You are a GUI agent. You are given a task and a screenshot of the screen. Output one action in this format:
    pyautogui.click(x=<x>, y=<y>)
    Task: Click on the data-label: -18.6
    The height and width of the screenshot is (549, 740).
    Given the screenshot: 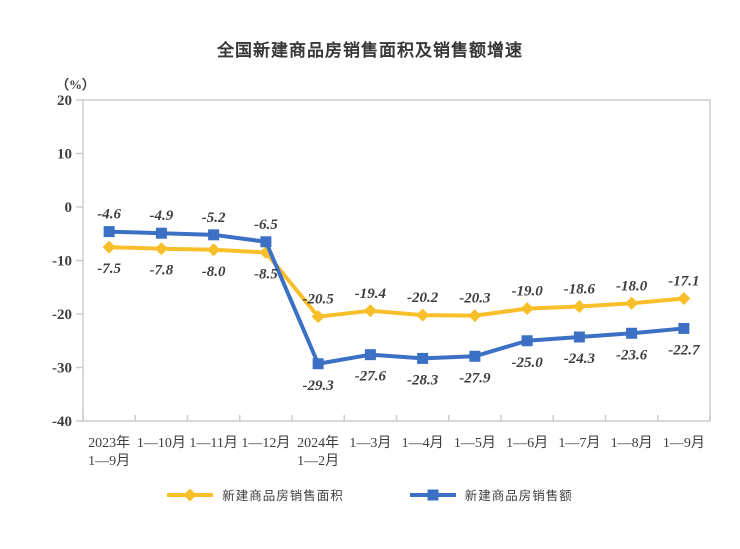 What is the action you would take?
    pyautogui.click(x=580, y=290)
    